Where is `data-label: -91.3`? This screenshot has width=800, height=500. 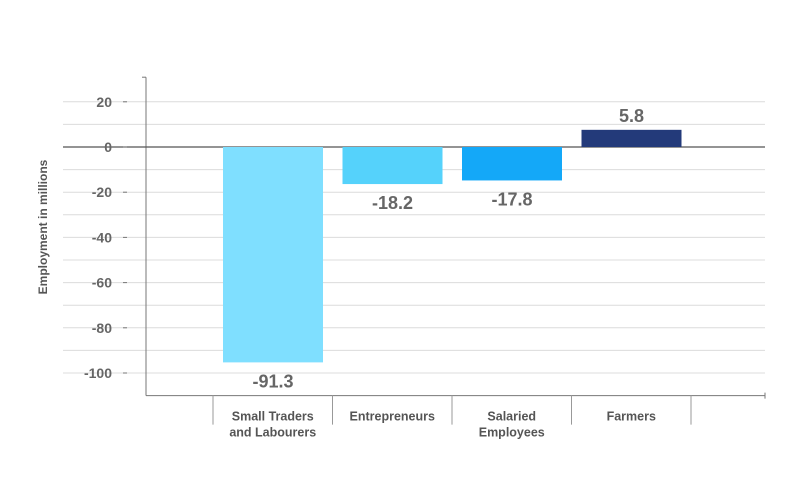
data-label: -91.3 is located at coordinates (272, 381).